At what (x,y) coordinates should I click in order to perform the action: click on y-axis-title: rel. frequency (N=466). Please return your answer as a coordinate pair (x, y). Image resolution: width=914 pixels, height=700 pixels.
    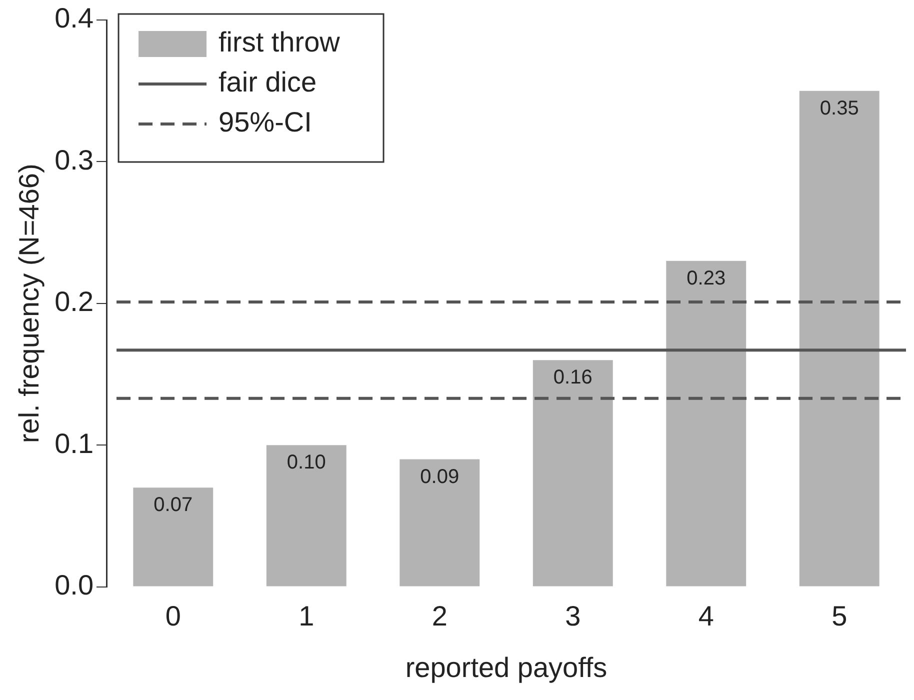
    Looking at the image, I should click on (29, 304).